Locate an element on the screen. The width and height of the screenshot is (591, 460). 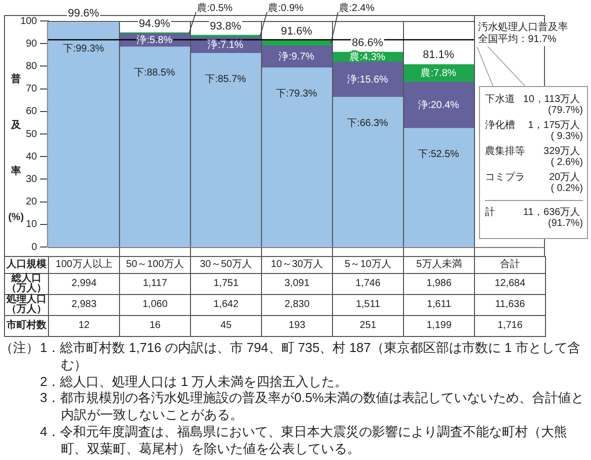
annotation: 99.6% is located at coordinates (84, 13).